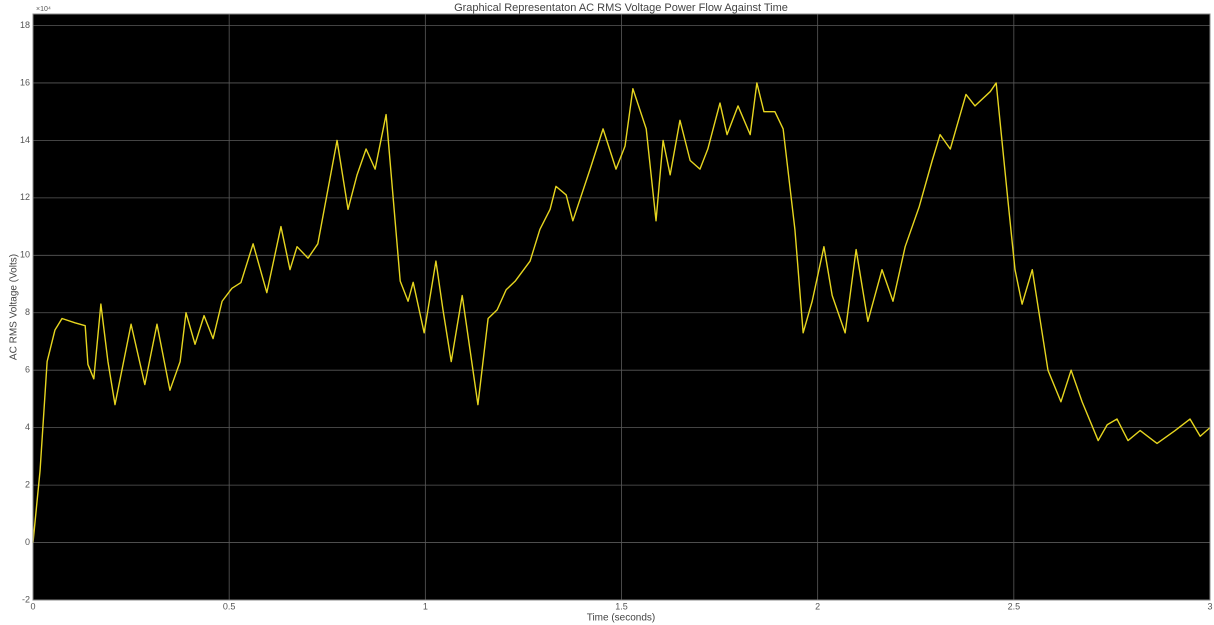 Image resolution: width=1214 pixels, height=625 pixels. Describe the element at coordinates (25, 140) in the screenshot. I see `y-tick-label: 14` at that location.